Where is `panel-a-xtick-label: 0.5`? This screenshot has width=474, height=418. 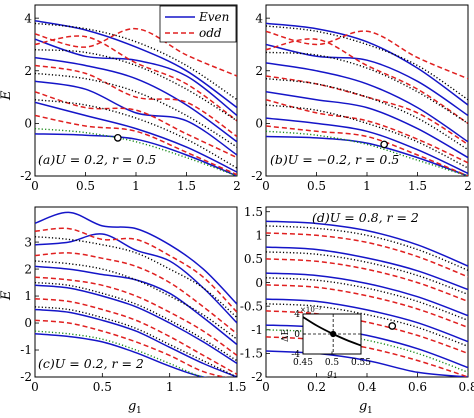
panel-a-xtick-label: 0.5 is located at coordinates (85, 186).